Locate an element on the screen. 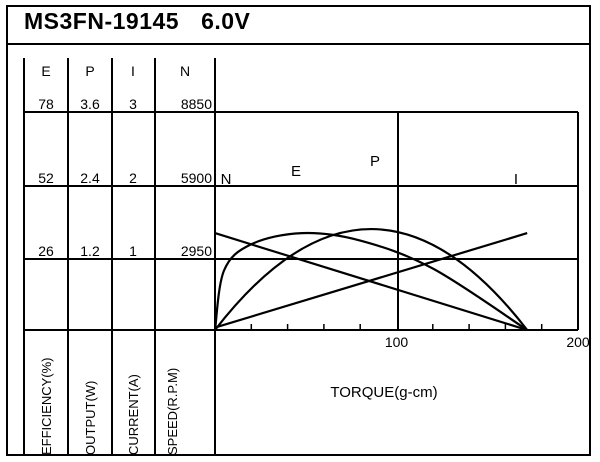  scale-tick-i: 2 is located at coordinates (133, 178).